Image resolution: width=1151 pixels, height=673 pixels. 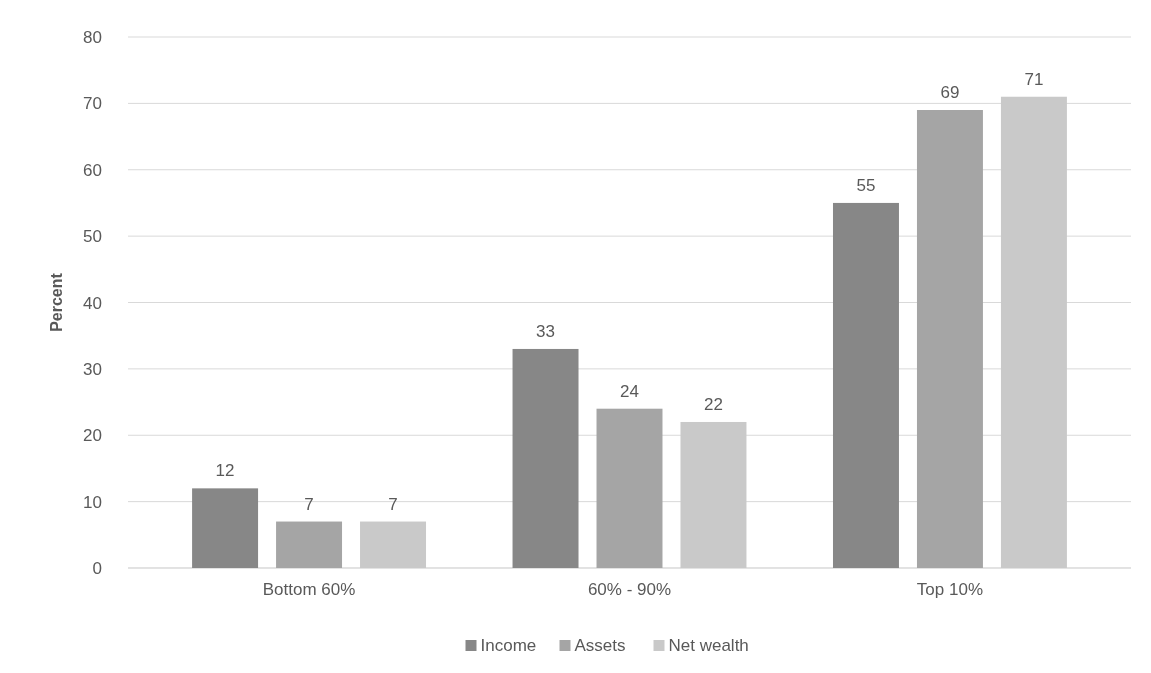 I want to click on legend-label: Assets, so click(x=600, y=645).